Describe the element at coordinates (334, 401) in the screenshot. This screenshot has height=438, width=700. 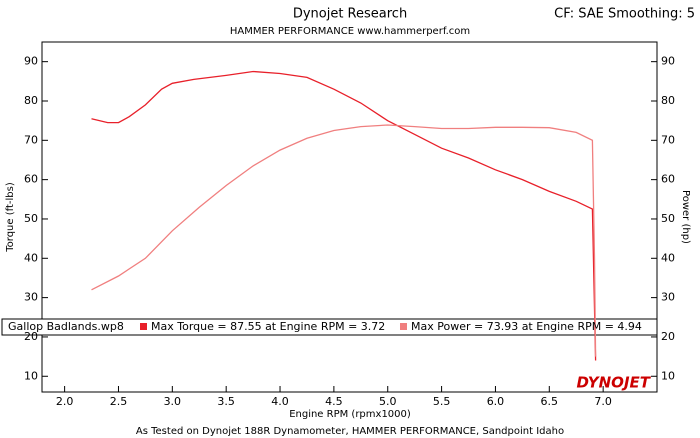
I see `x-tick-label: 4.5` at that location.